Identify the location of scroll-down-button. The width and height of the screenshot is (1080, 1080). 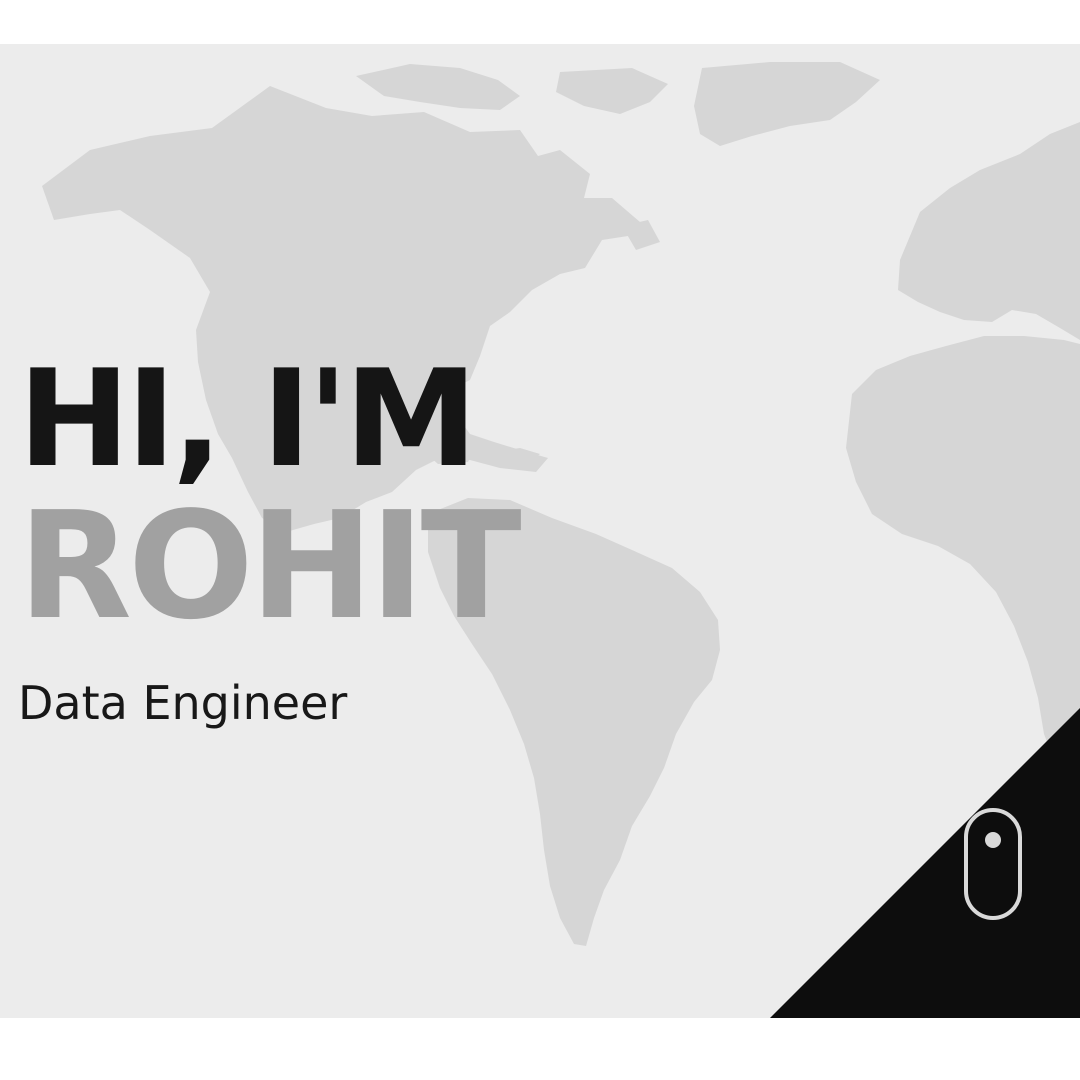
(993, 864).